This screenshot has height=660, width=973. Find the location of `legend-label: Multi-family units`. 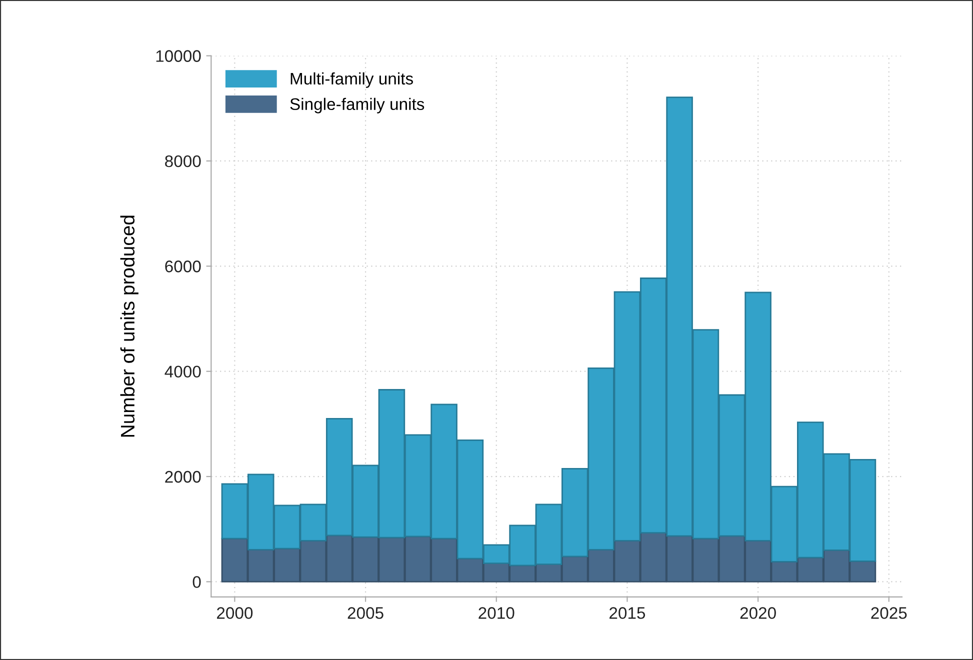

legend-label: Multi-family units is located at coordinates (351, 80).